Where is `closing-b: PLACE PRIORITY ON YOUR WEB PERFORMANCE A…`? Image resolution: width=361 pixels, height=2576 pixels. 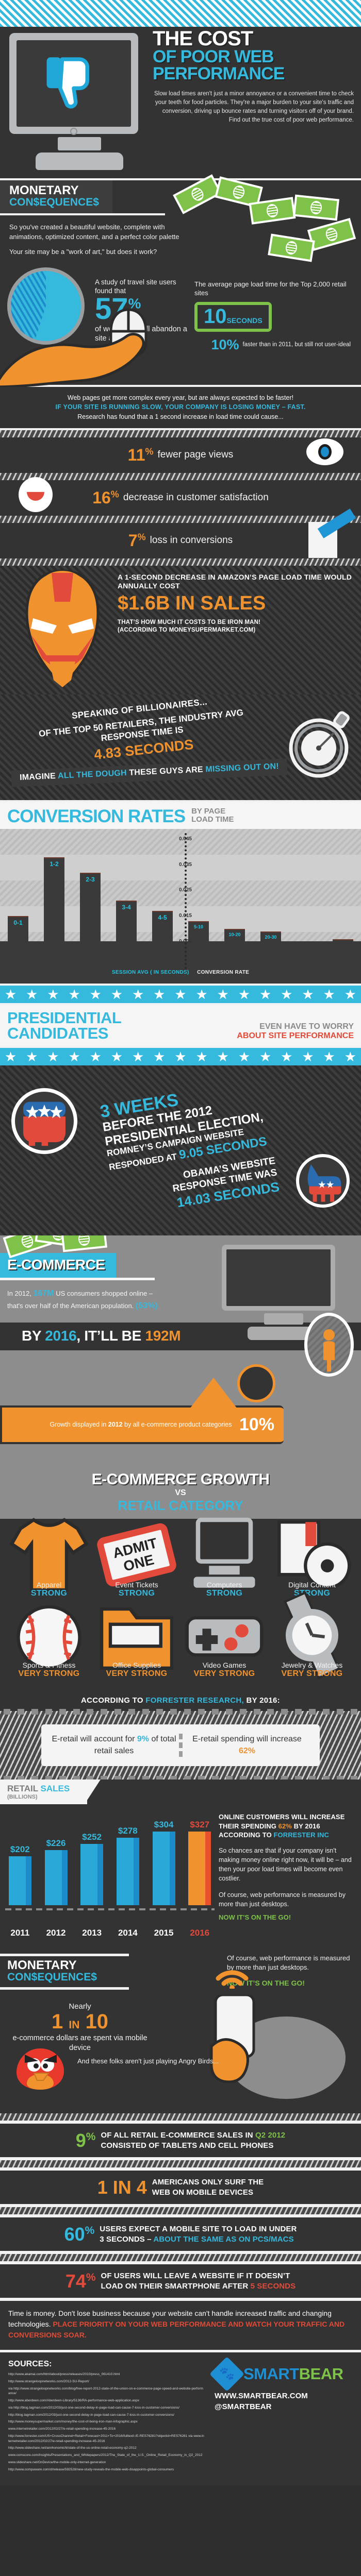 closing-b: PLACE PRIORITY ON YOUR WEB PERFORMANCE A… is located at coordinates (176, 2330).